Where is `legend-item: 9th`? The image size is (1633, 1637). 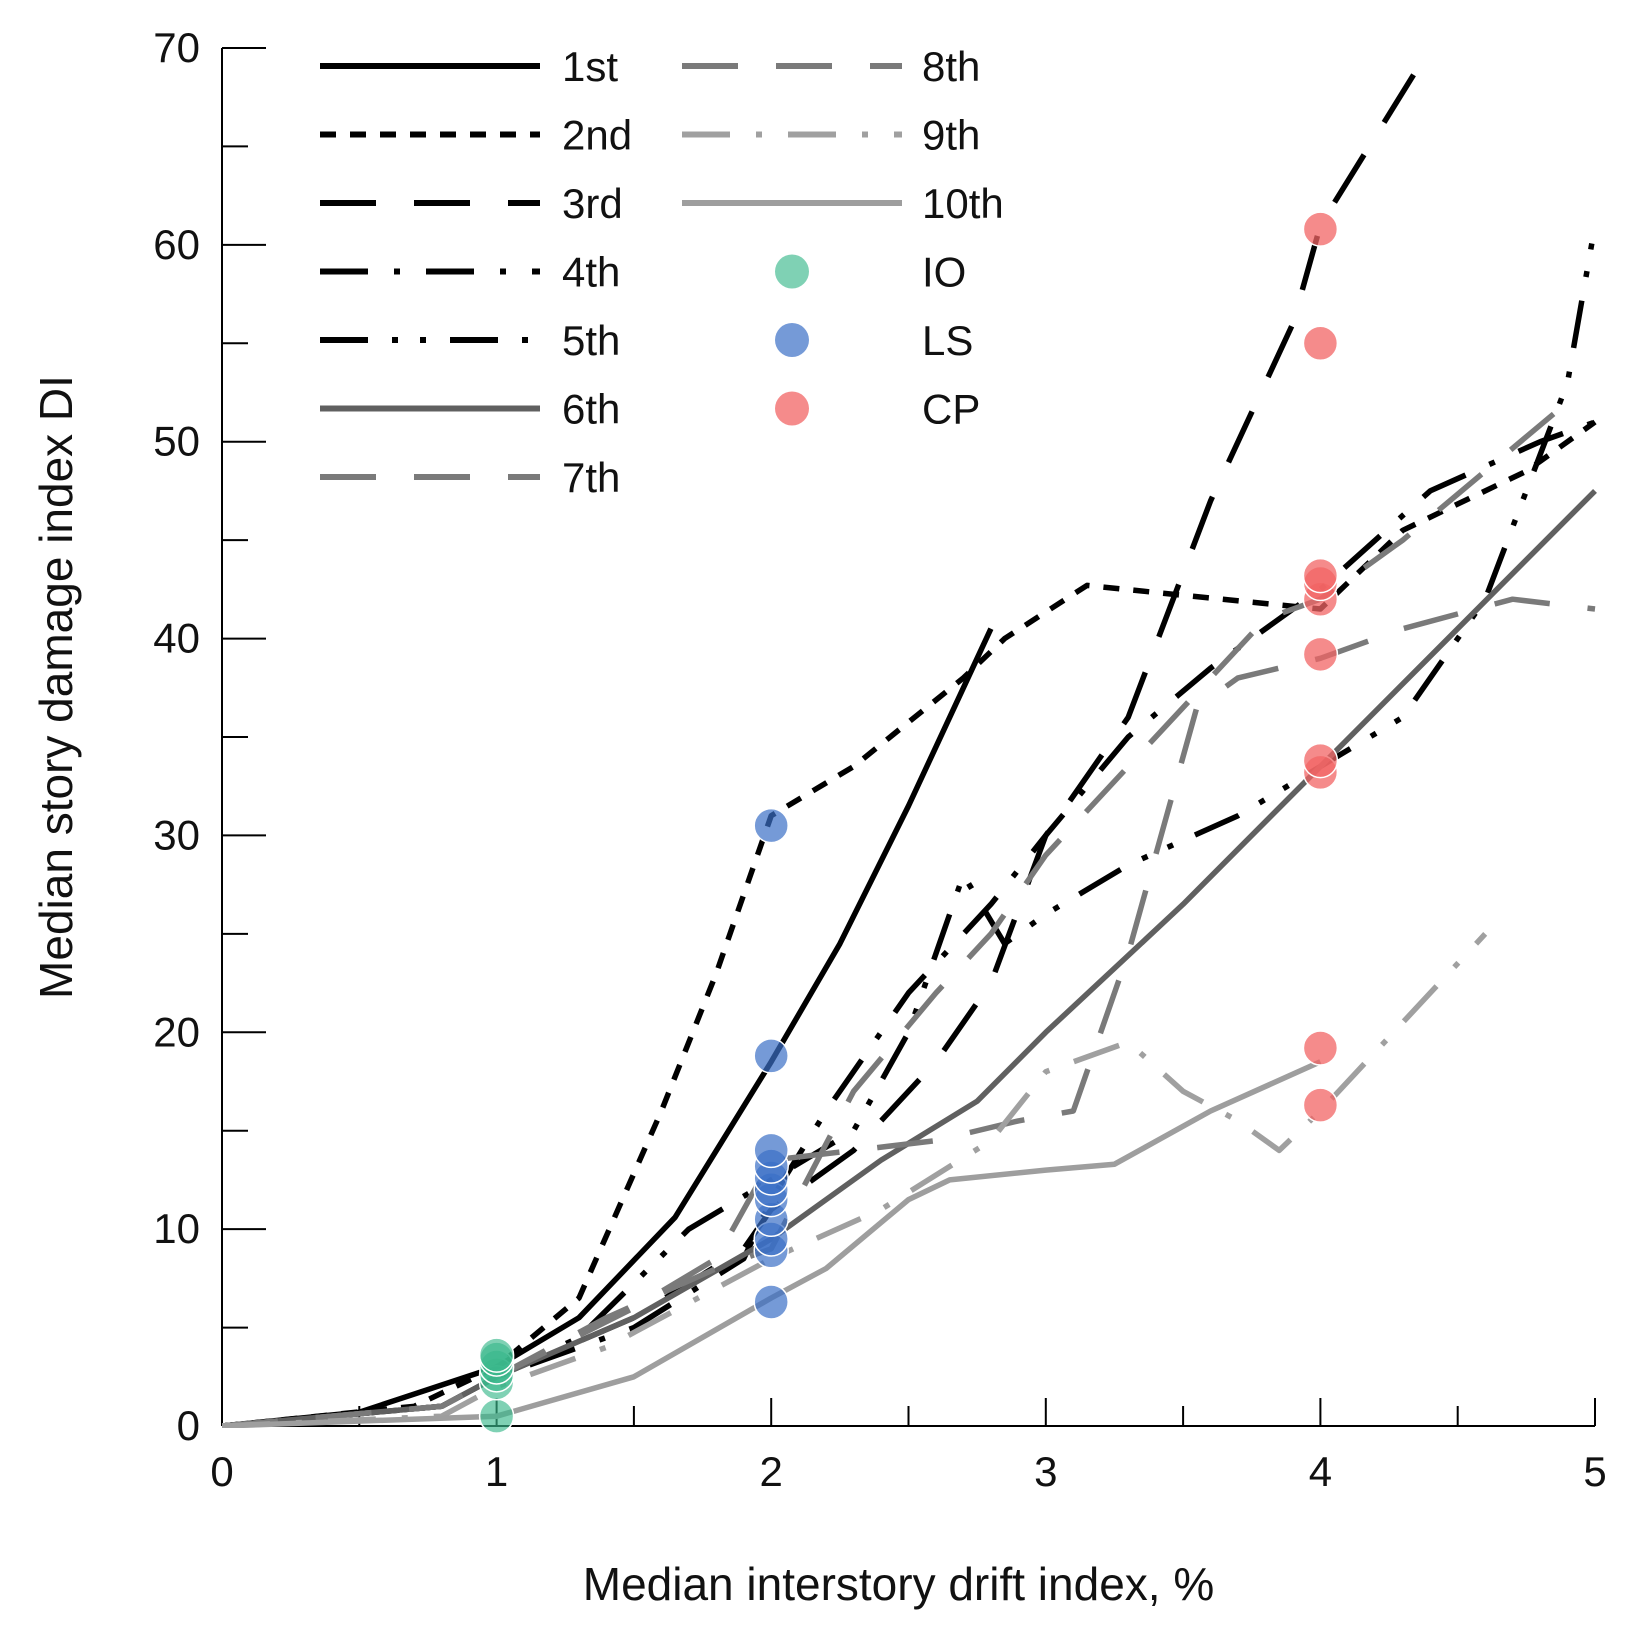
legend-item: 9th is located at coordinates (831, 135).